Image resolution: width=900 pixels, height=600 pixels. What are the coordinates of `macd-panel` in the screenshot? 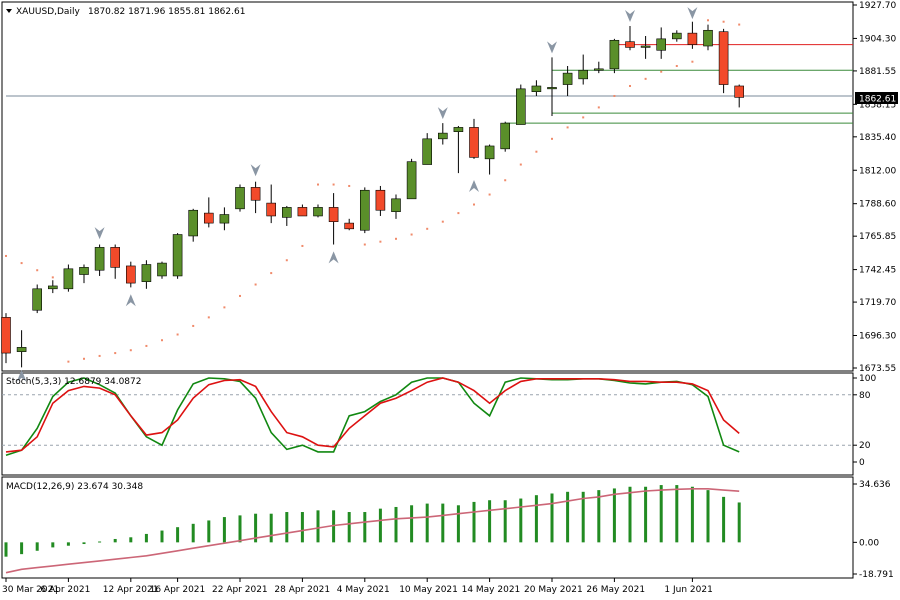 It's located at (372, 529).